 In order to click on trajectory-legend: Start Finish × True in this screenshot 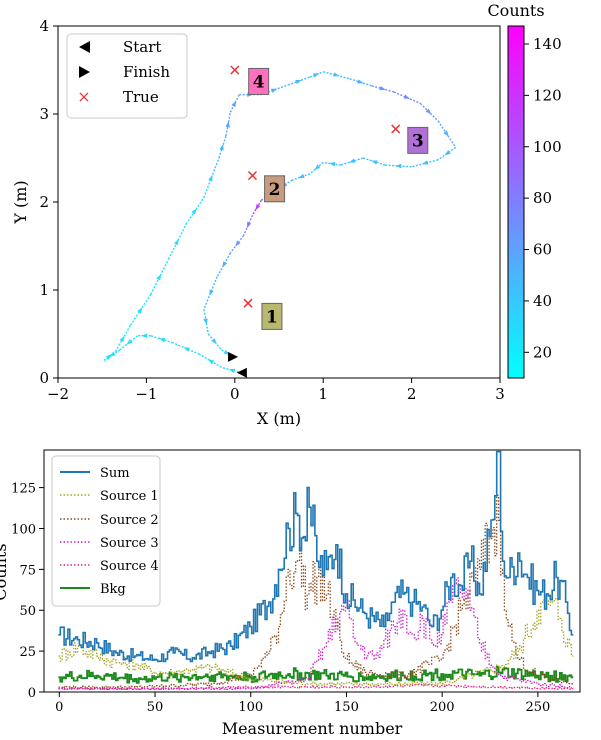, I will do `click(127, 76)`.